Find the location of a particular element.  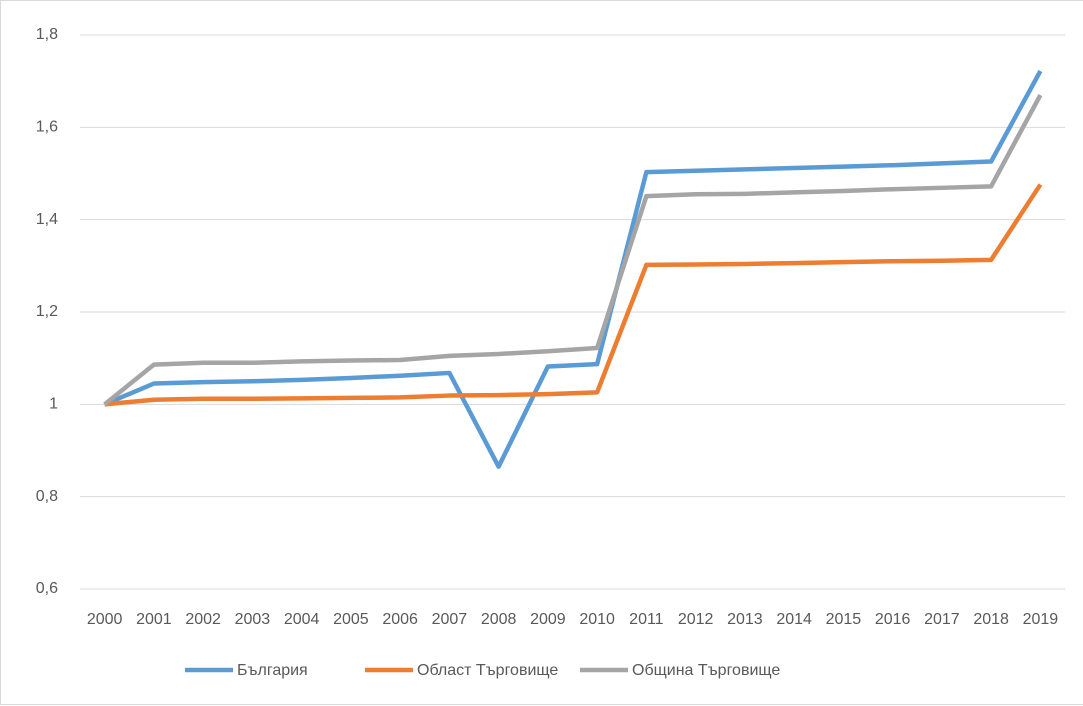

x-tick-label: 2014 is located at coordinates (794, 619).